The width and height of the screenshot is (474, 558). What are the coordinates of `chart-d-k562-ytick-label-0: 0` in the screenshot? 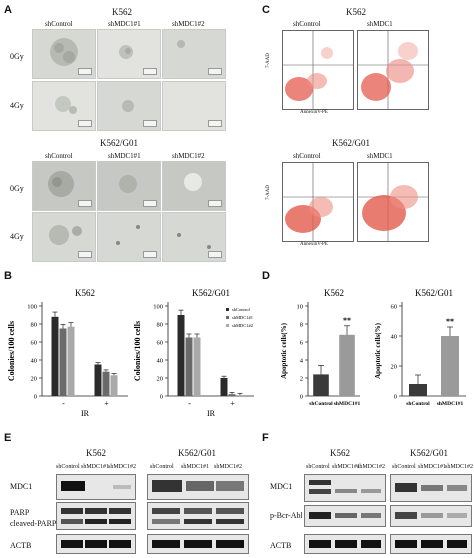 It's located at (301, 397).